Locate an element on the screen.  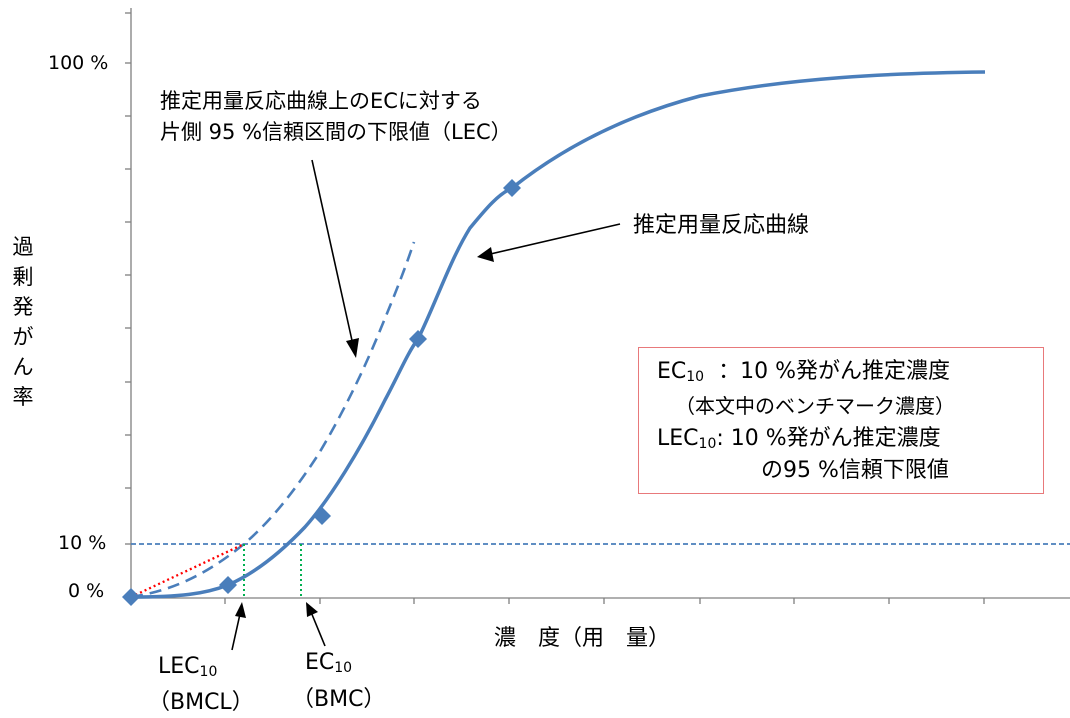
y-axis-title-char: 剰 is located at coordinates (23, 277).